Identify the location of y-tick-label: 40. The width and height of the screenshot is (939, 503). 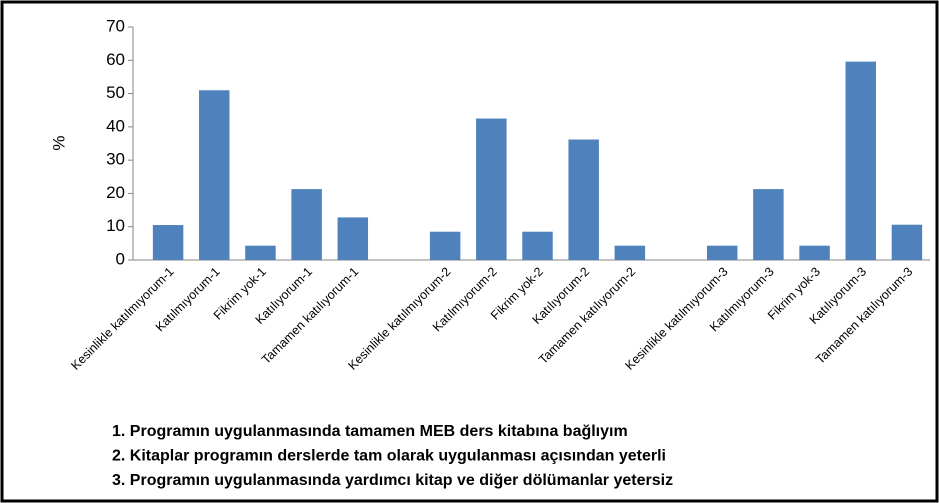
(115, 125).